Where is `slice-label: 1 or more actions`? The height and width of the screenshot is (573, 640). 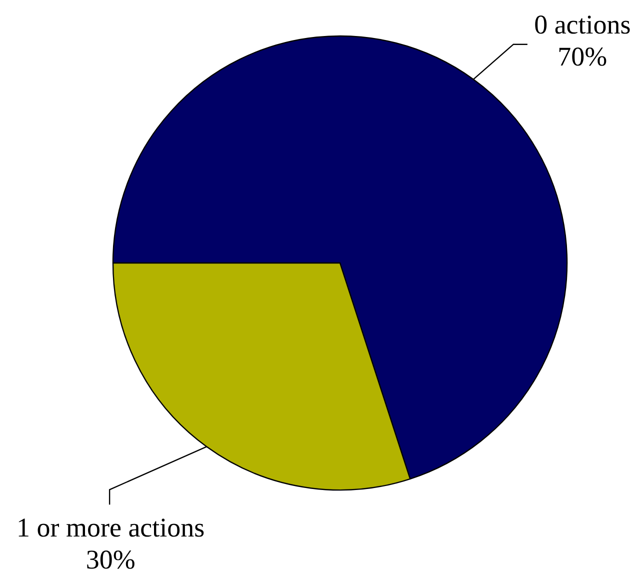
slice-label: 1 or more actions is located at coordinates (110, 527).